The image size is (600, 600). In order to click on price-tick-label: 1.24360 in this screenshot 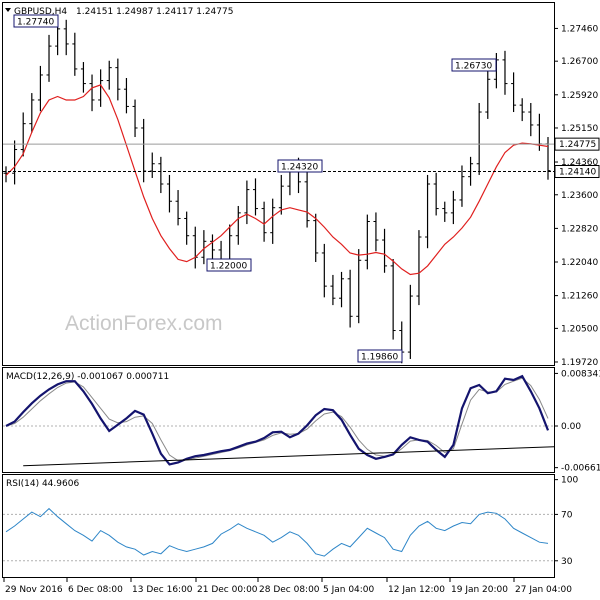, I will do `click(579, 163)`.